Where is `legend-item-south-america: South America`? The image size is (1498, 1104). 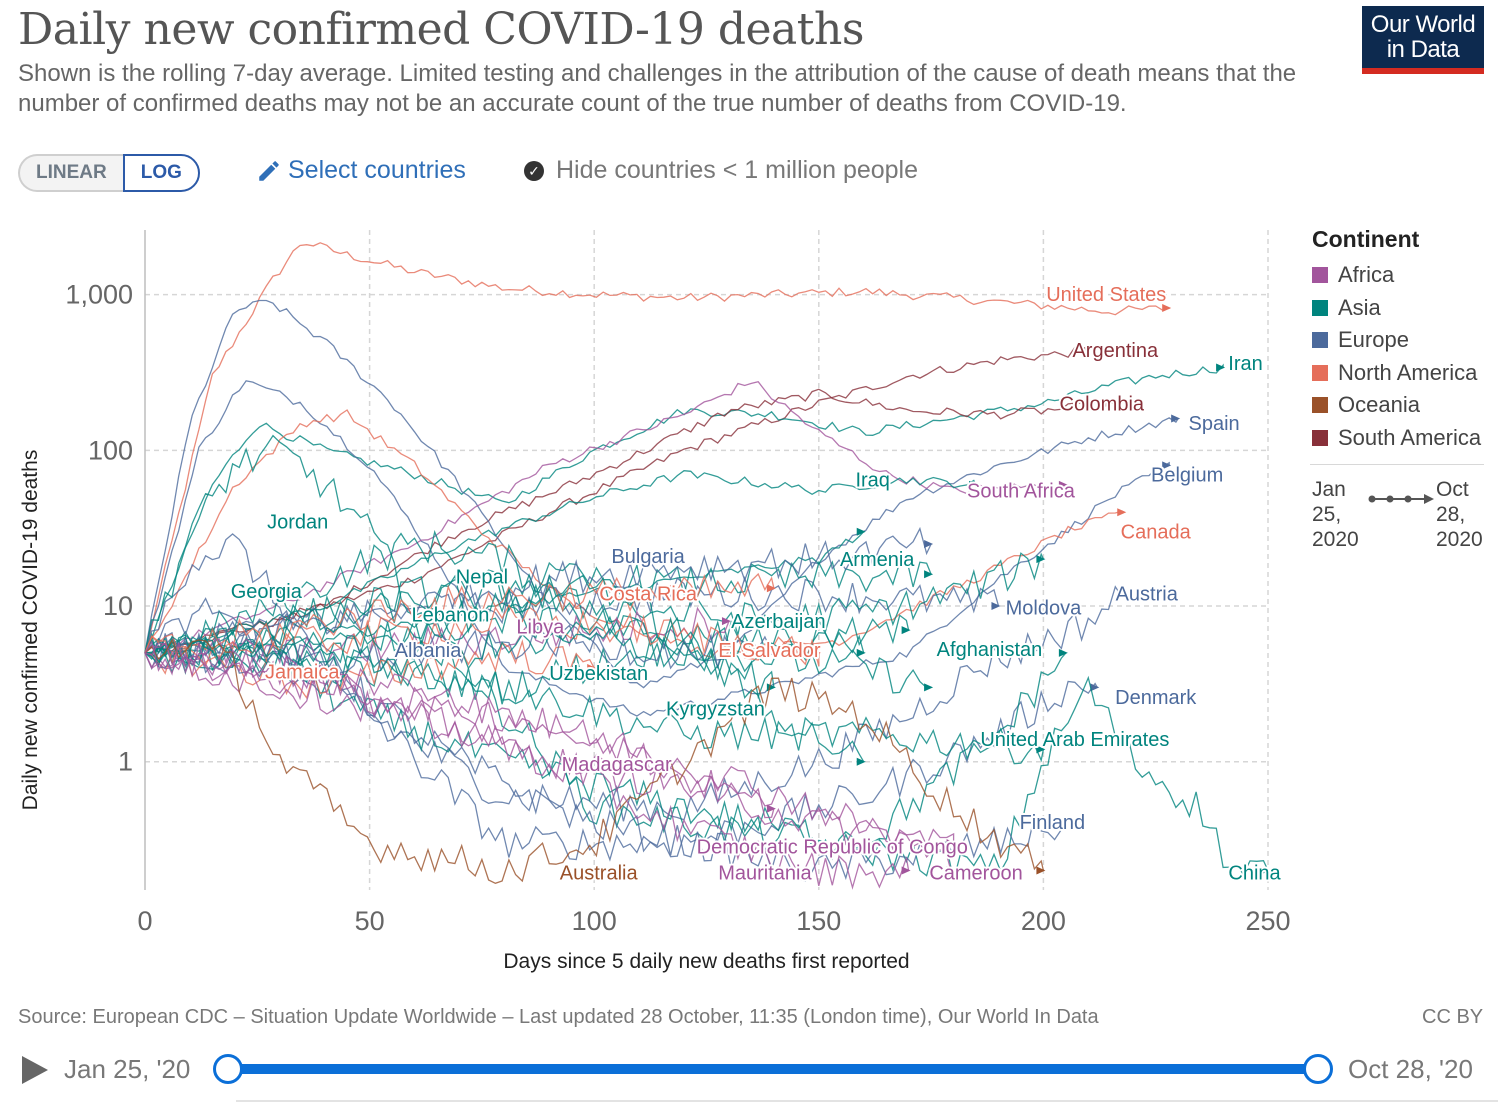
legend-item-south-america: South America is located at coordinates (1404, 438).